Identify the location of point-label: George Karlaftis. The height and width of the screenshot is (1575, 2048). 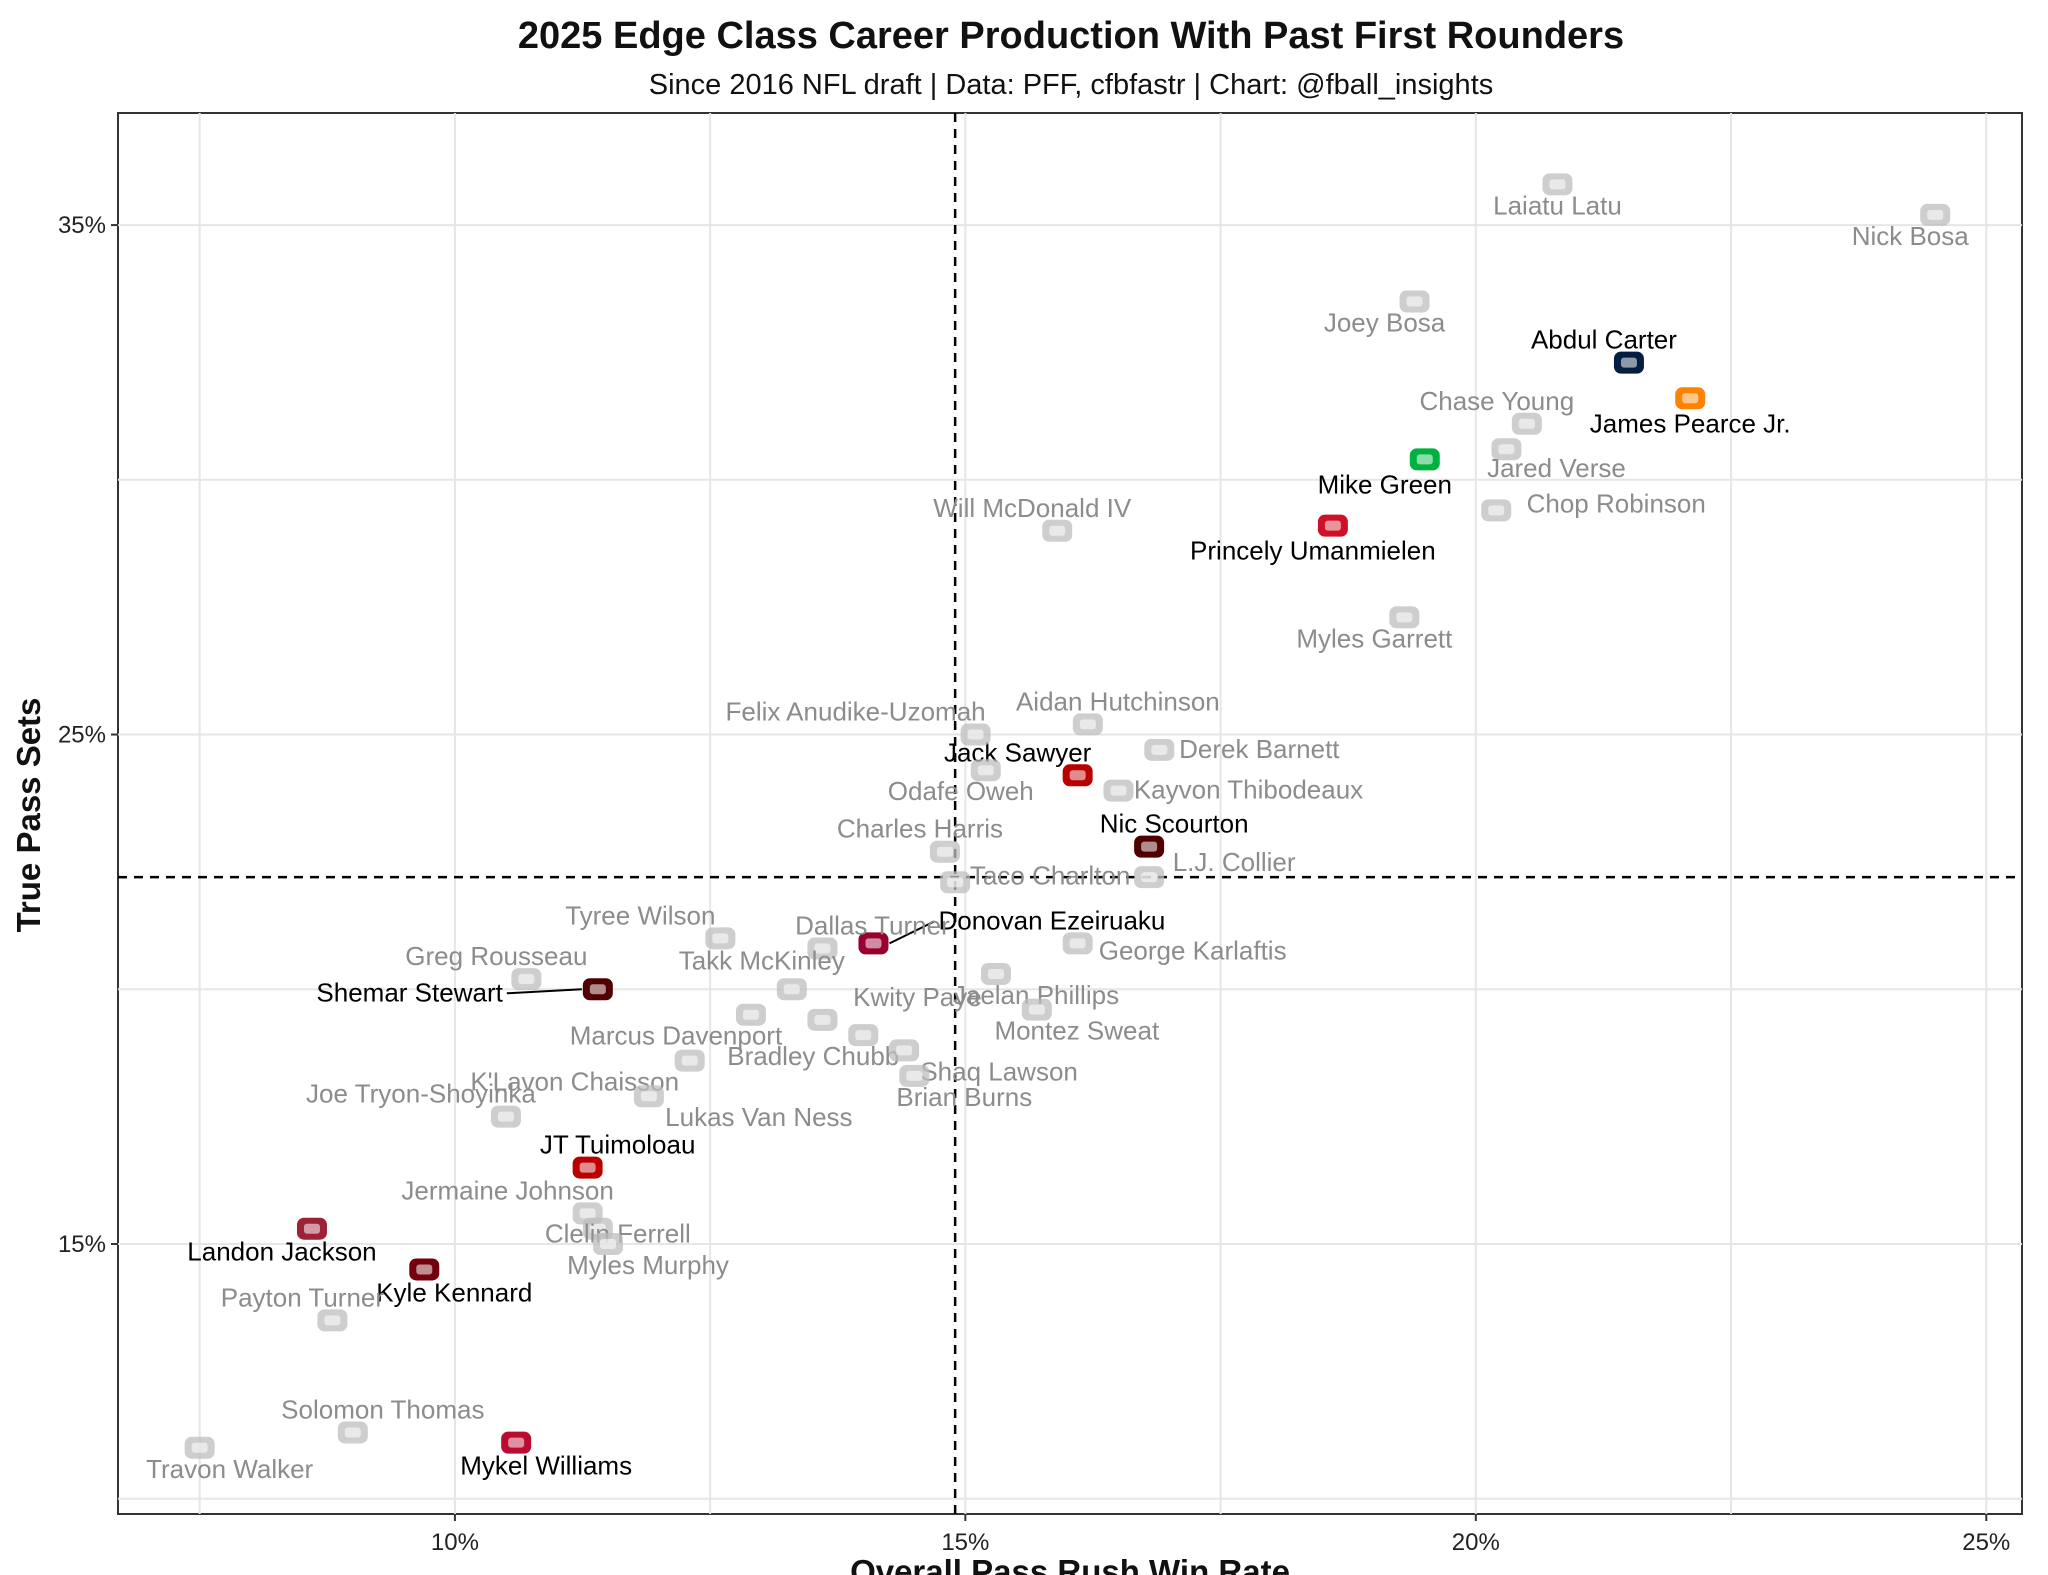
(1193, 950).